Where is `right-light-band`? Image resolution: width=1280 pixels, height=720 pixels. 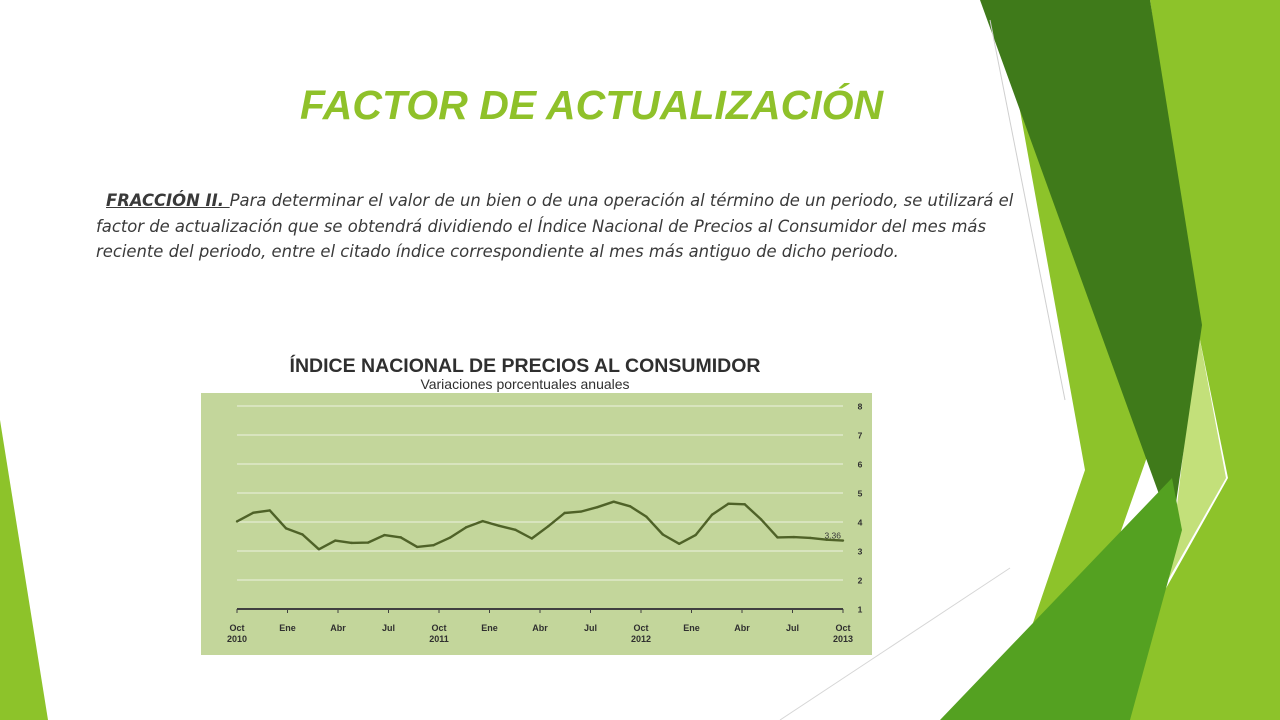
right-light-band is located at coordinates (1186, 360).